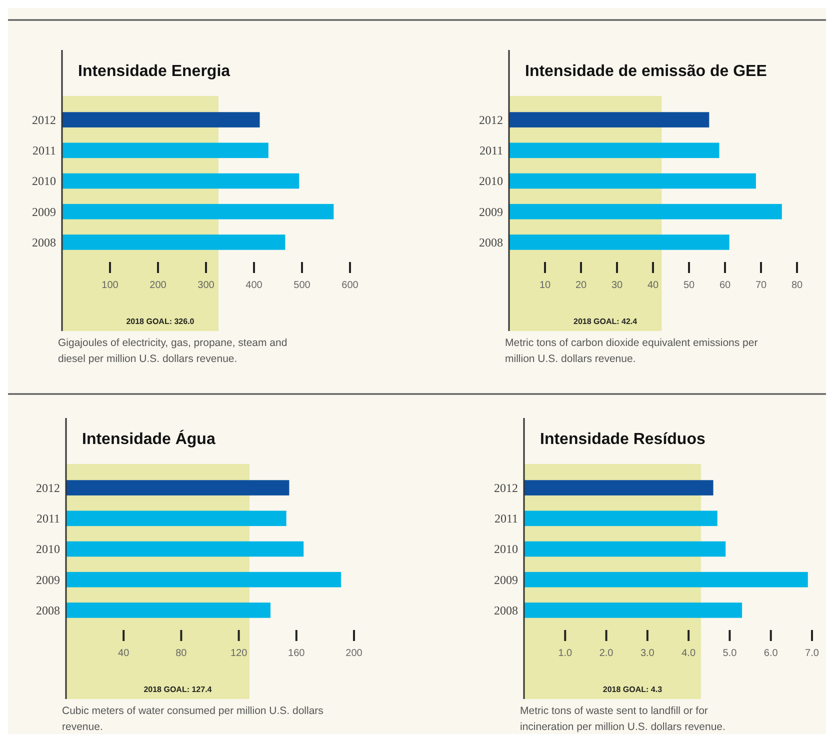 Image resolution: width=834 pixels, height=742 pixels. Describe the element at coordinates (178, 689) in the screenshot. I see `band-label: 2018 GOAL: 127.4` at that location.